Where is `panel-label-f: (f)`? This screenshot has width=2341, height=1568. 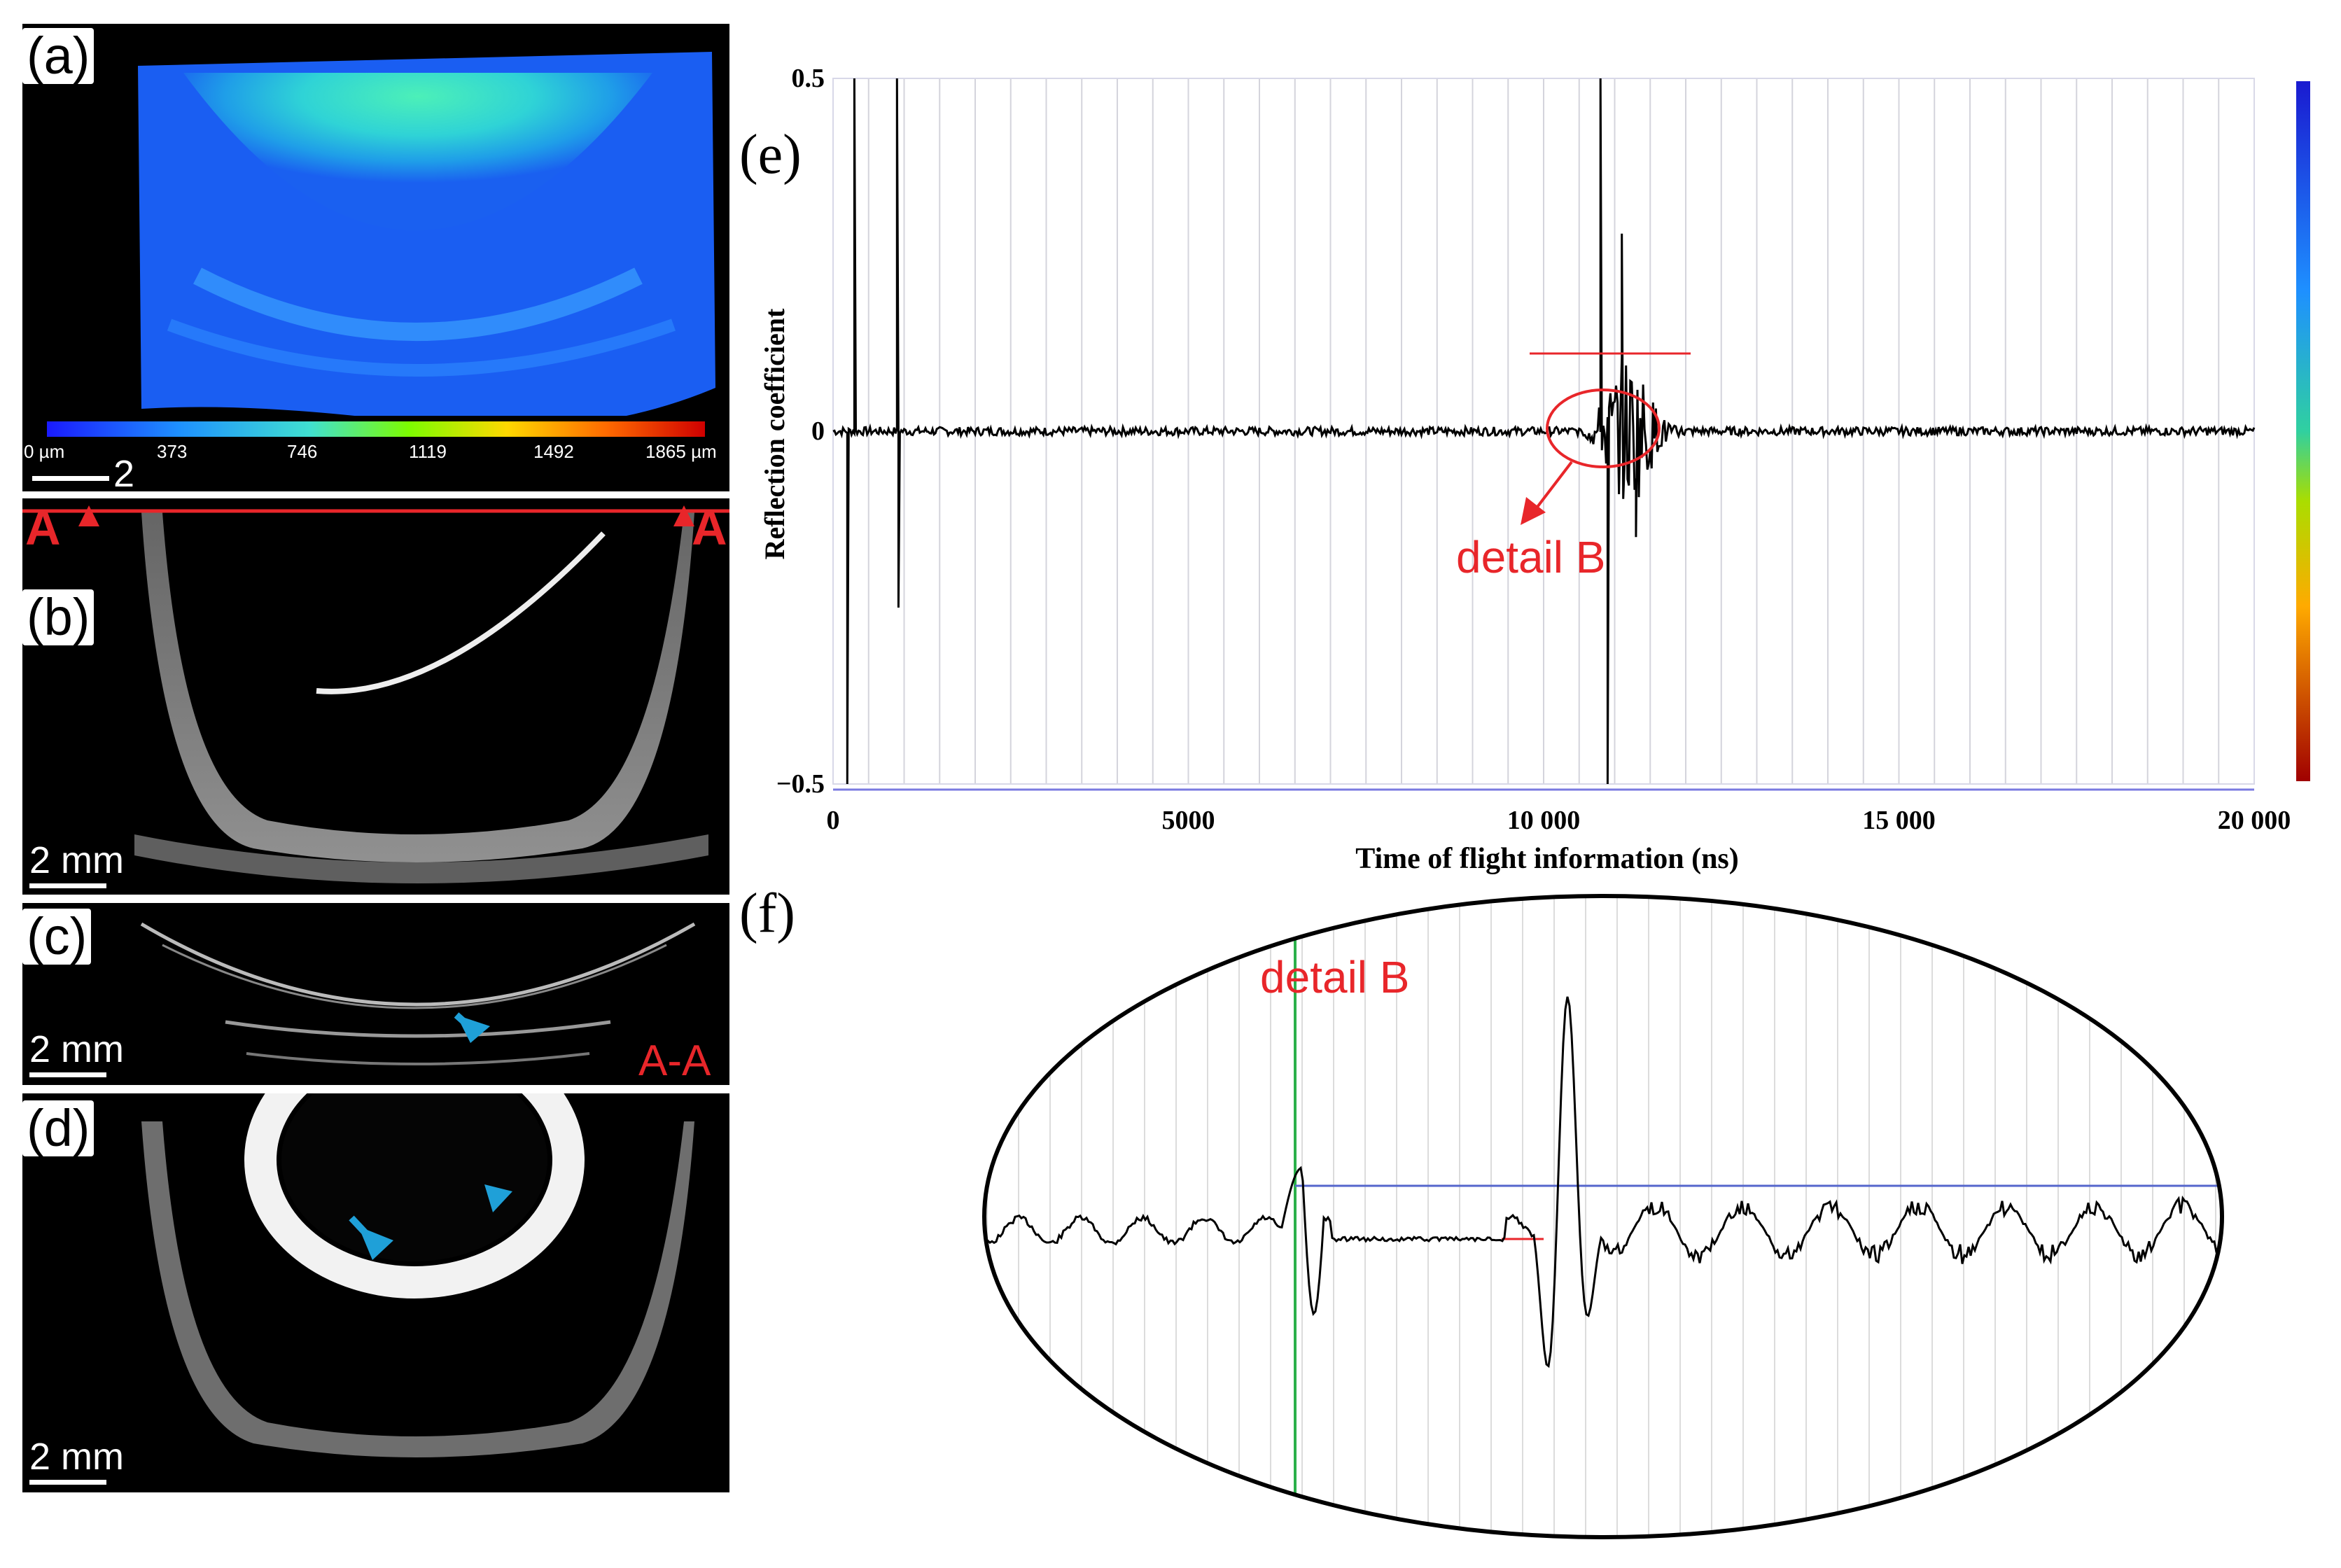 panel-label-f: (f) is located at coordinates (767, 913).